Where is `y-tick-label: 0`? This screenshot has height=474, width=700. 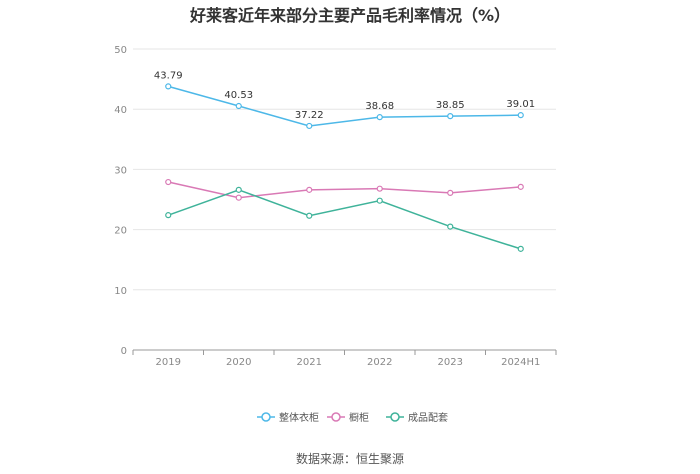
y-tick-label: 0 is located at coordinates (124, 351).